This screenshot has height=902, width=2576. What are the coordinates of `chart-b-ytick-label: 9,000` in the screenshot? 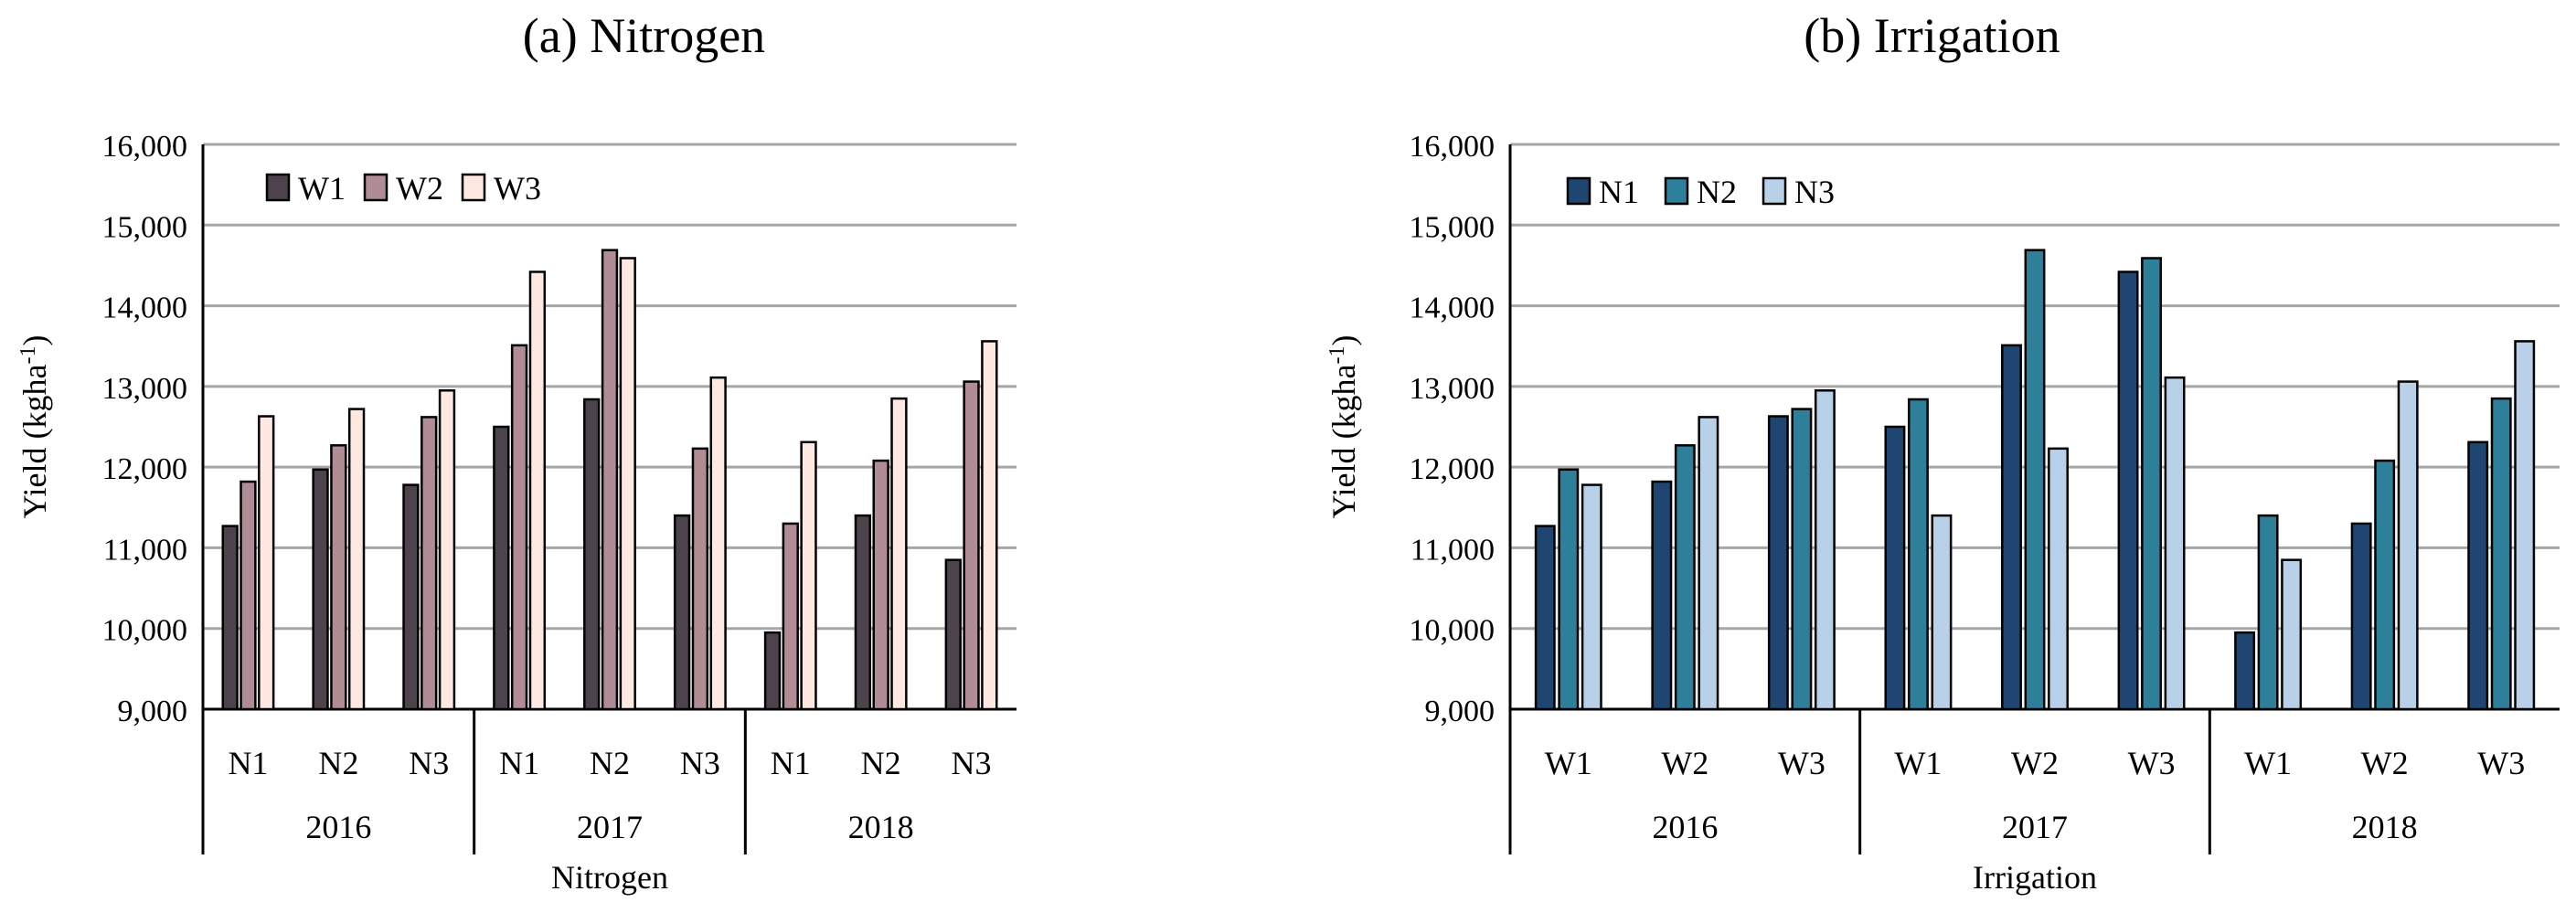 It's located at (1460, 711).